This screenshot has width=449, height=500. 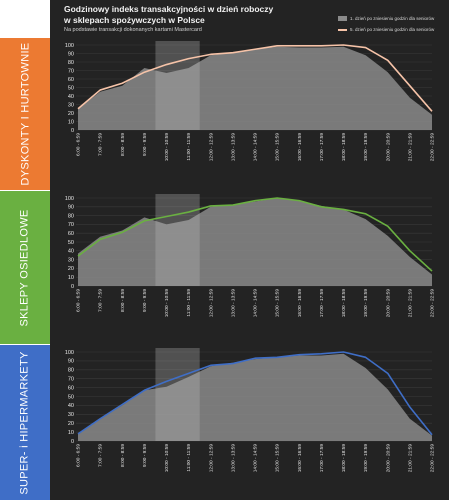 I want to click on osiedlowe-area-series, so click(x=255, y=242).